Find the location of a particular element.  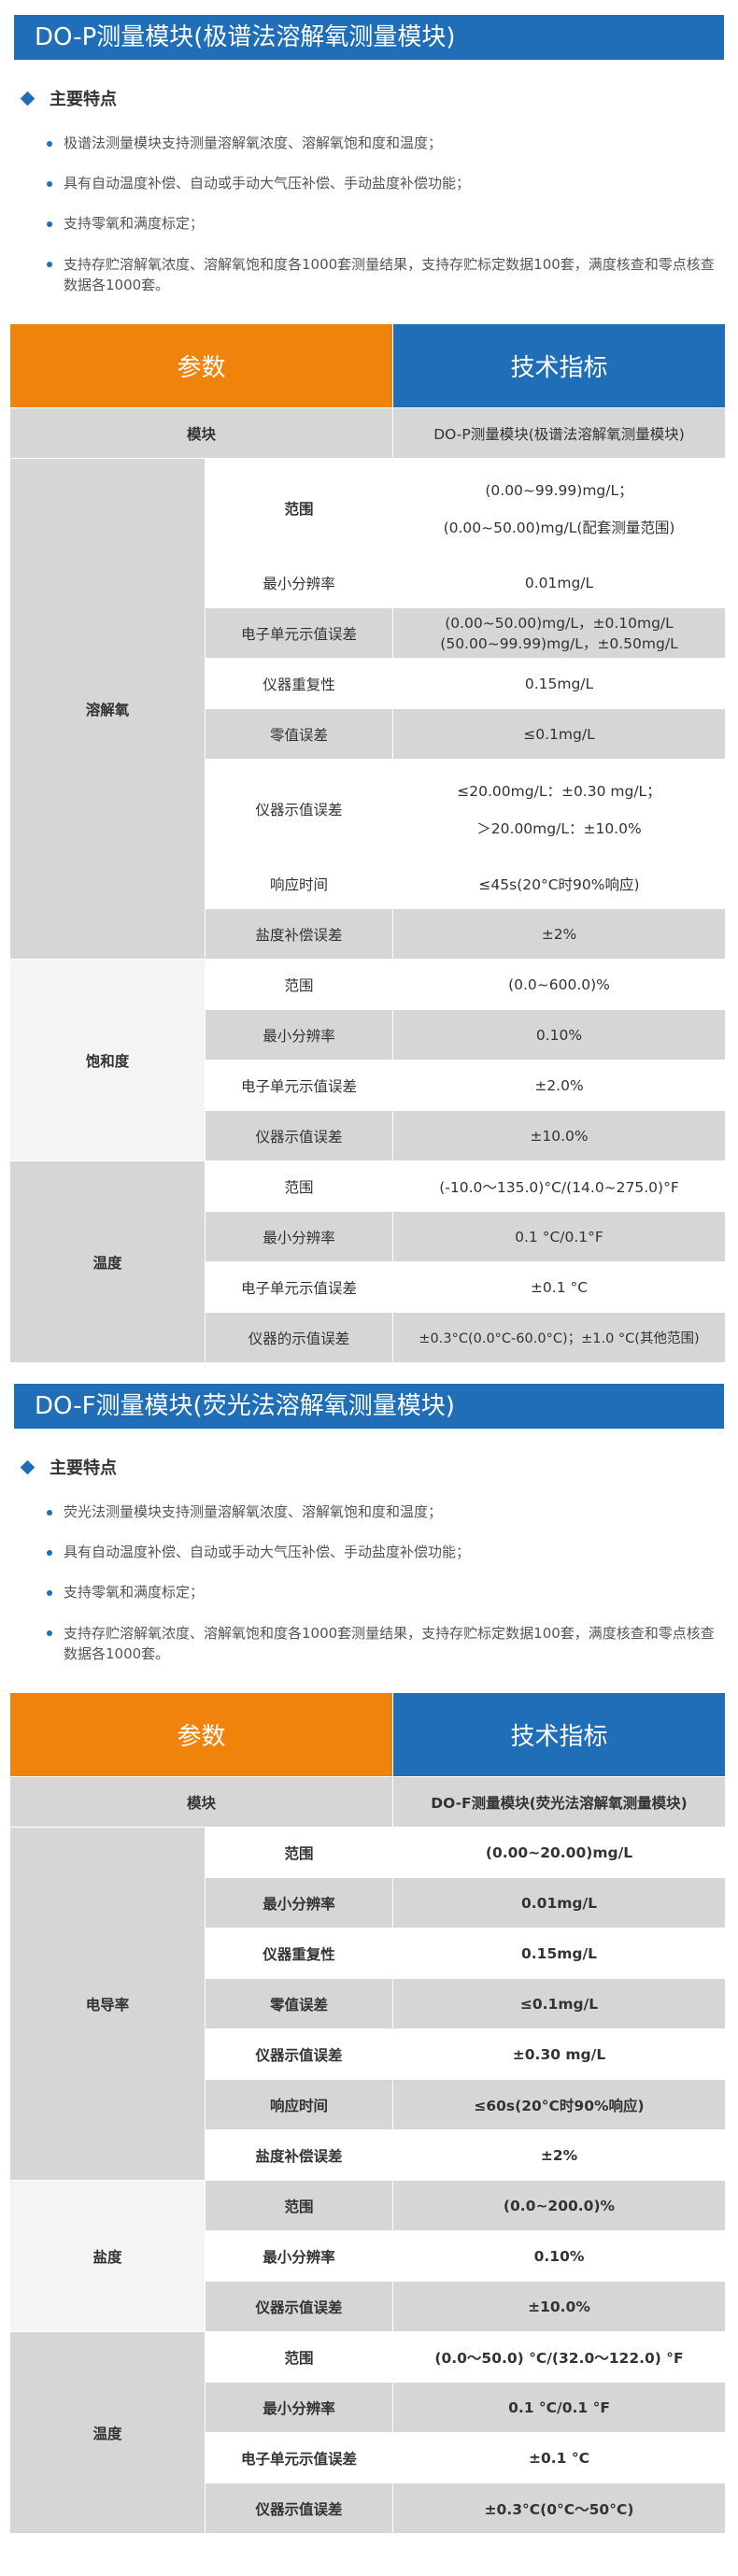

group-salinity: 盐度 is located at coordinates (107, 2256).